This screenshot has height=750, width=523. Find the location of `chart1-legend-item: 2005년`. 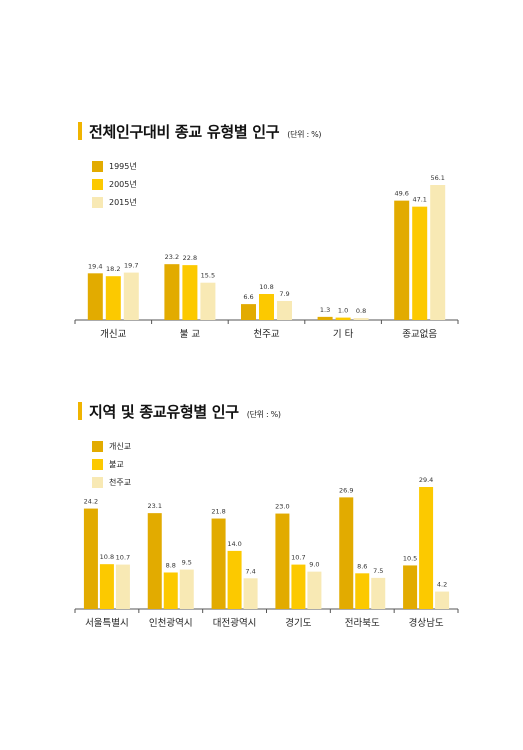

chart1-legend-item: 2005년 is located at coordinates (114, 184).